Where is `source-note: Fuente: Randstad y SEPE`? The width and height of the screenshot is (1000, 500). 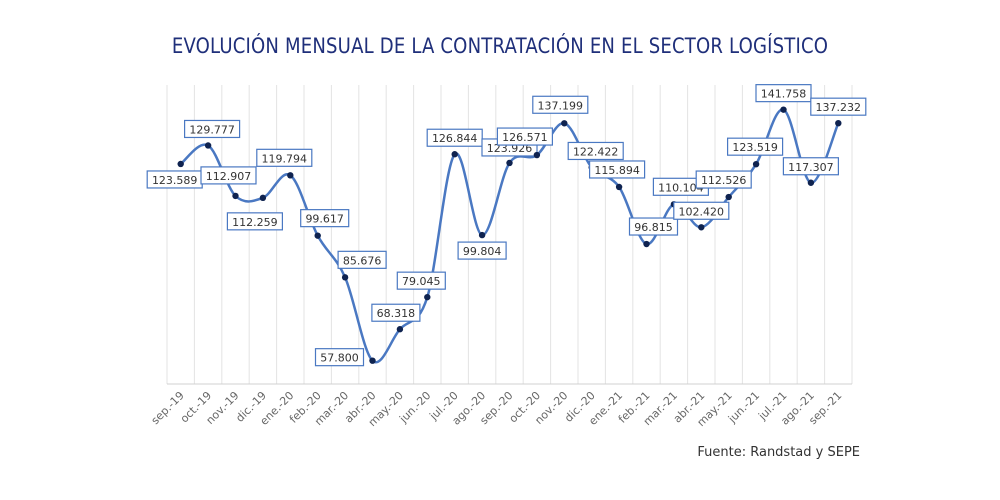 source-note: Fuente: Randstad y SEPE is located at coordinates (778, 452).